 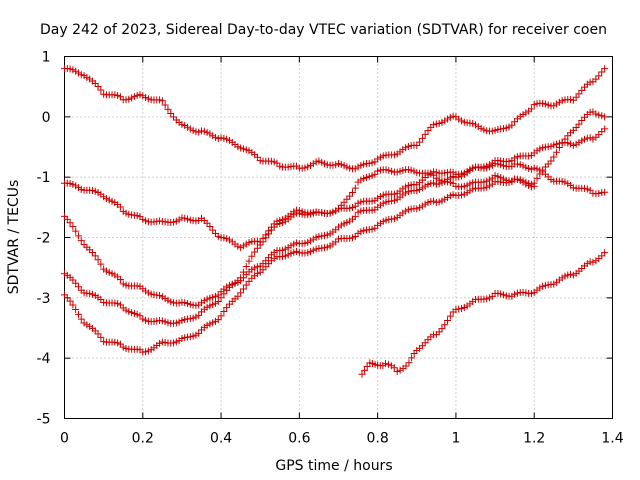 What do you see at coordinates (46, 58) in the screenshot?
I see `y-tick-label: 1` at bounding box center [46, 58].